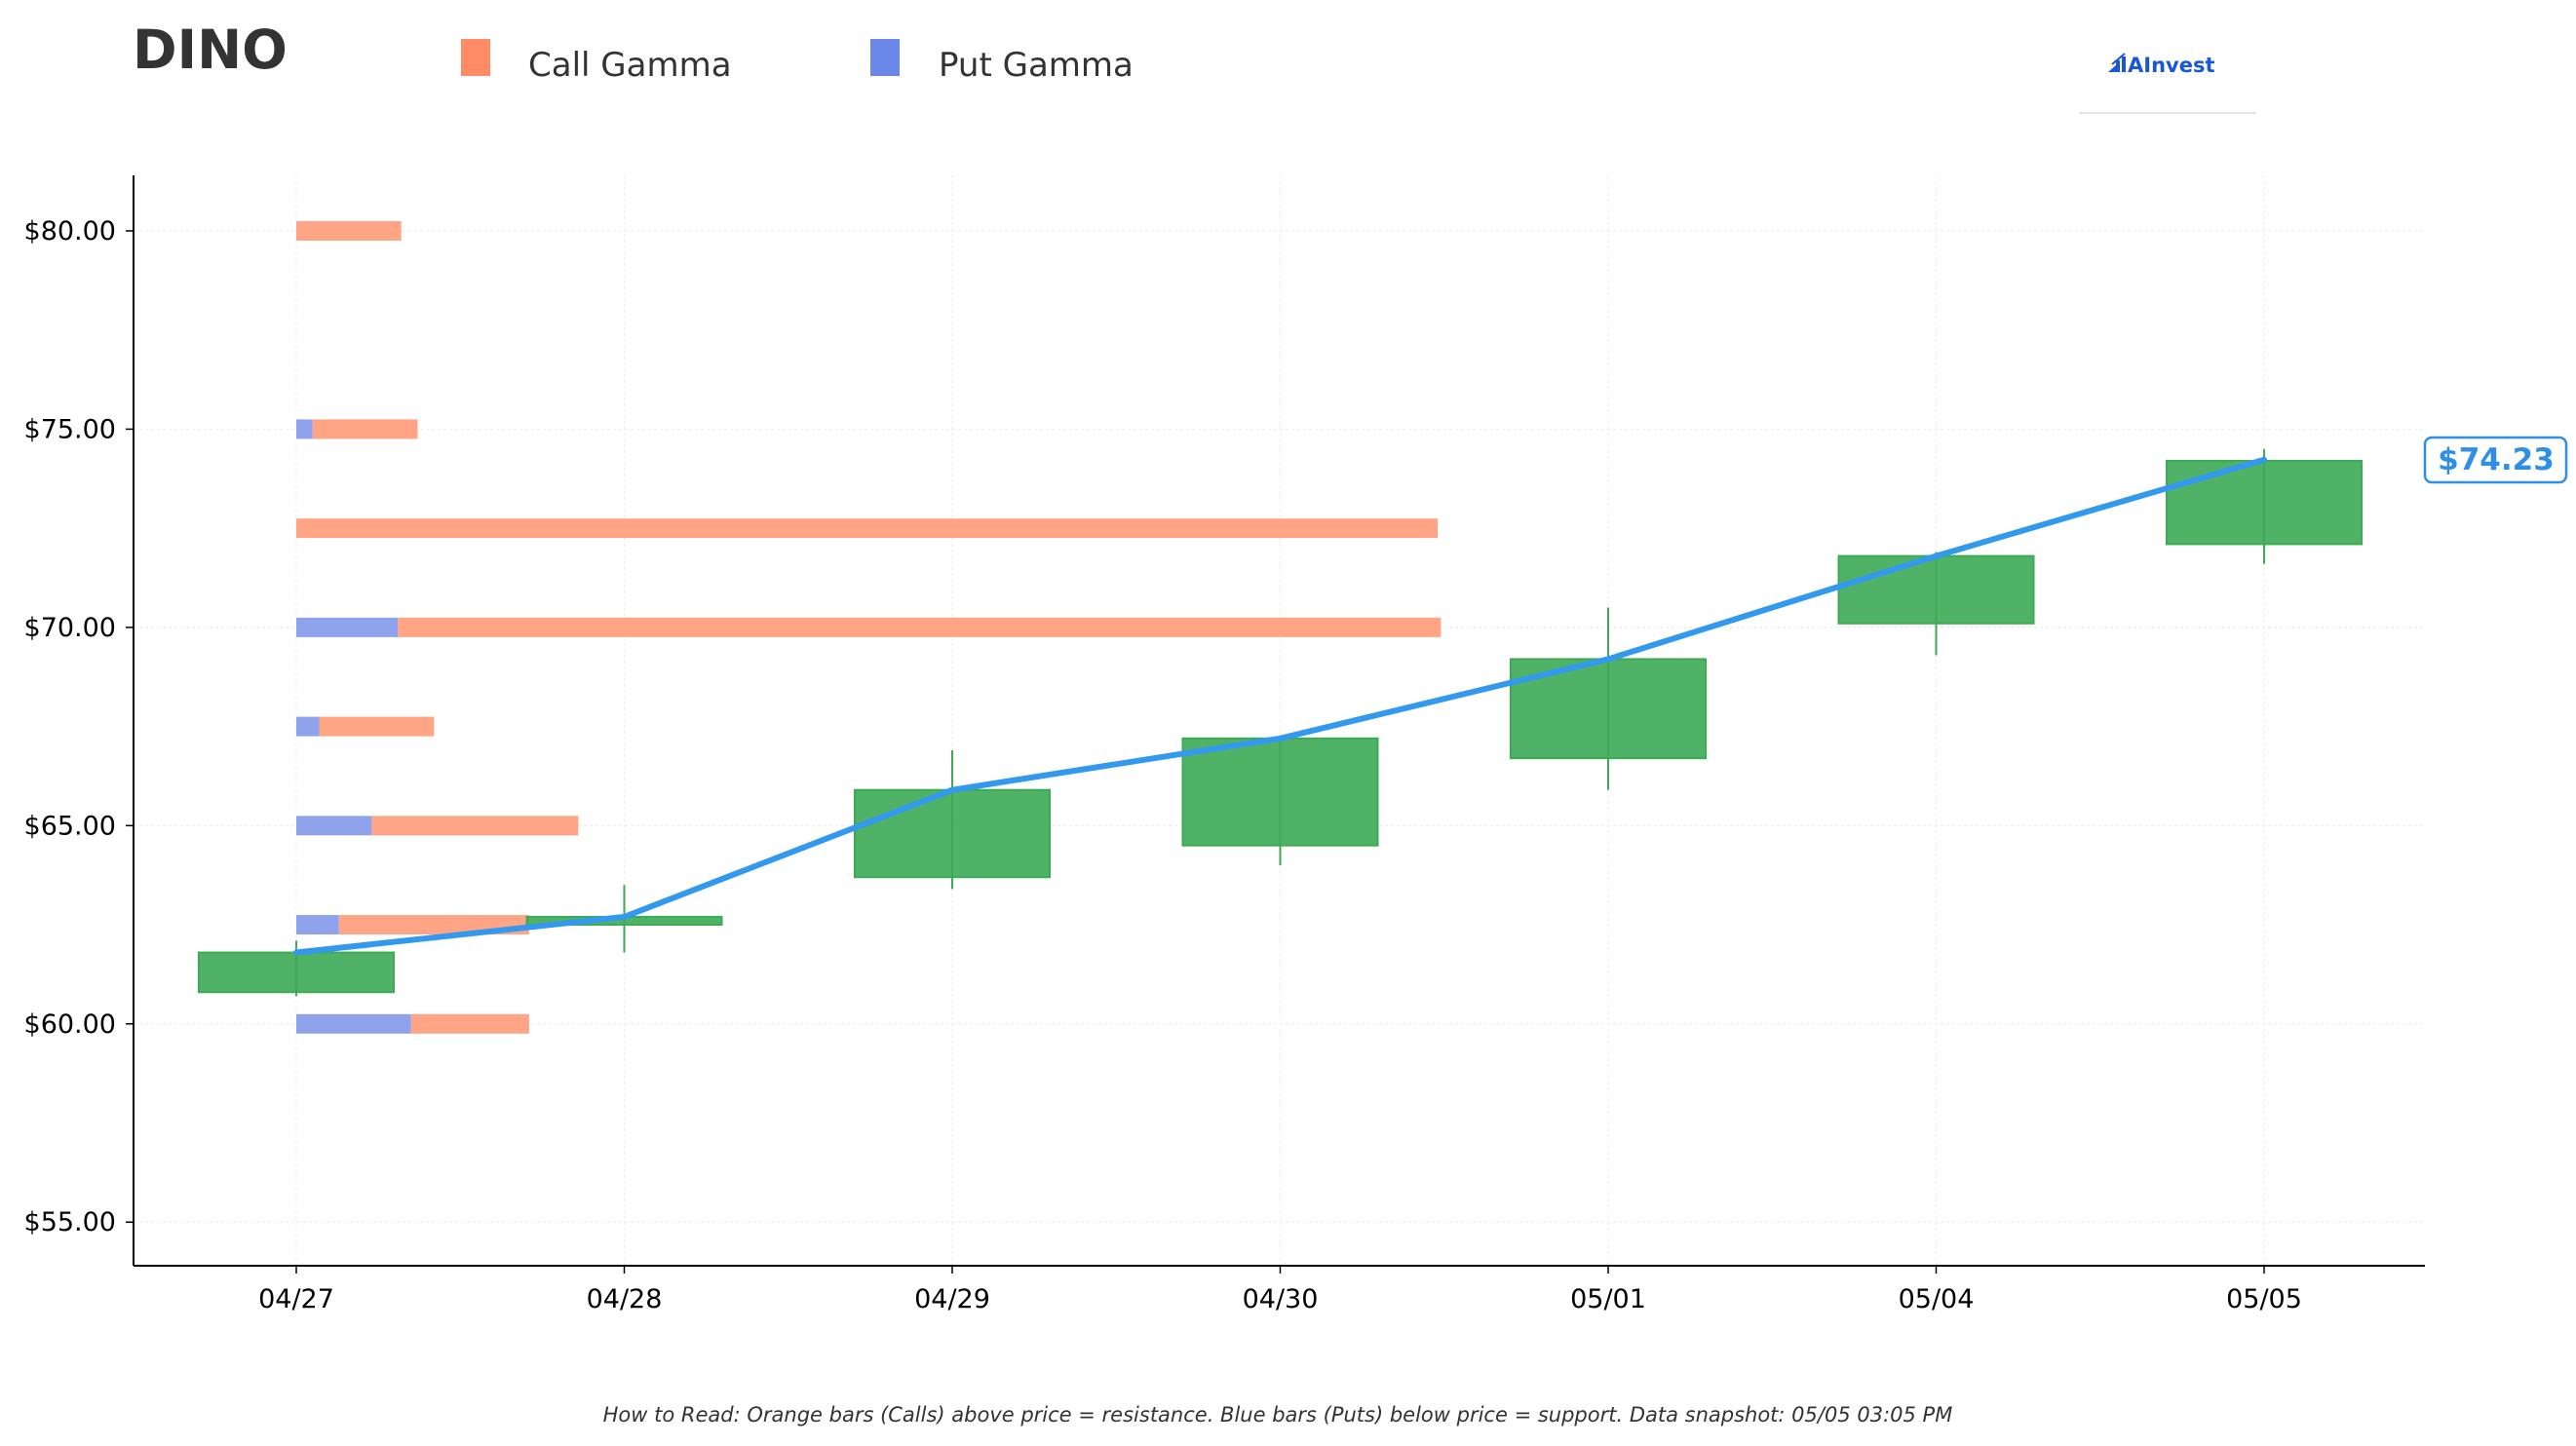 The width and height of the screenshot is (2576, 1446). I want to click on x-tick-label: 05/04, so click(1937, 1299).